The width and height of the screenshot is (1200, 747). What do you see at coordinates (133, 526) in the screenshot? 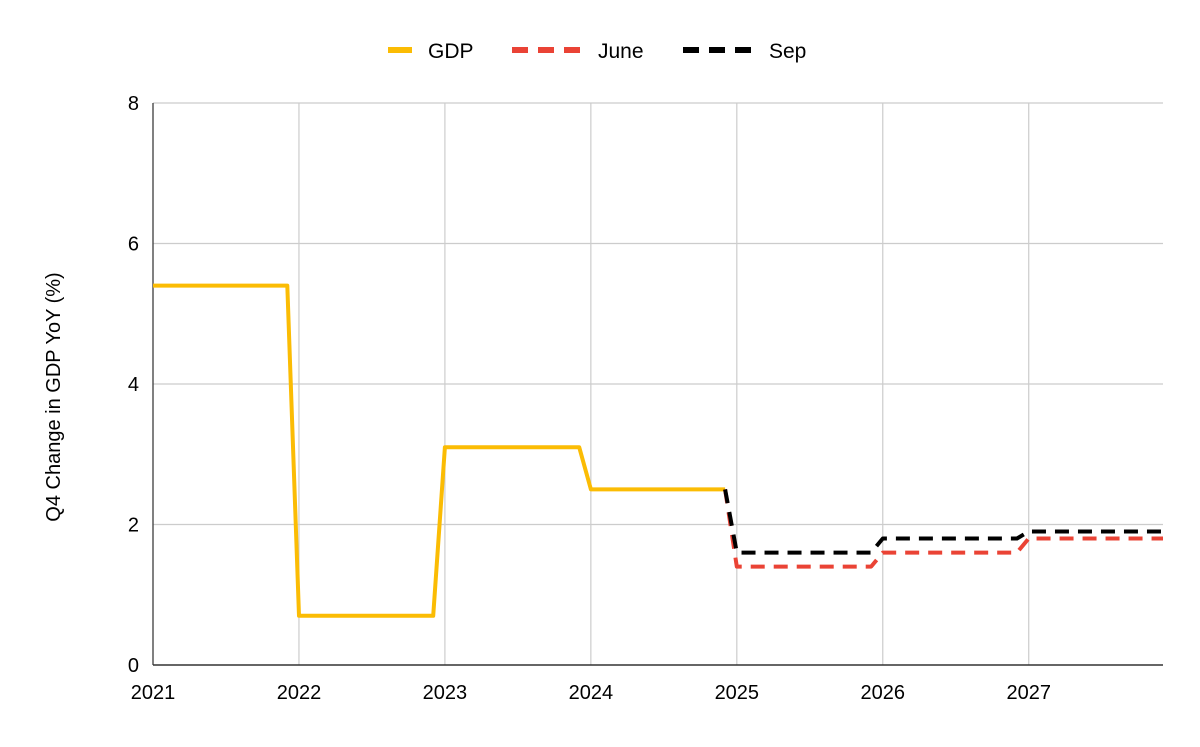
I see `y-tick-label: 2` at bounding box center [133, 526].